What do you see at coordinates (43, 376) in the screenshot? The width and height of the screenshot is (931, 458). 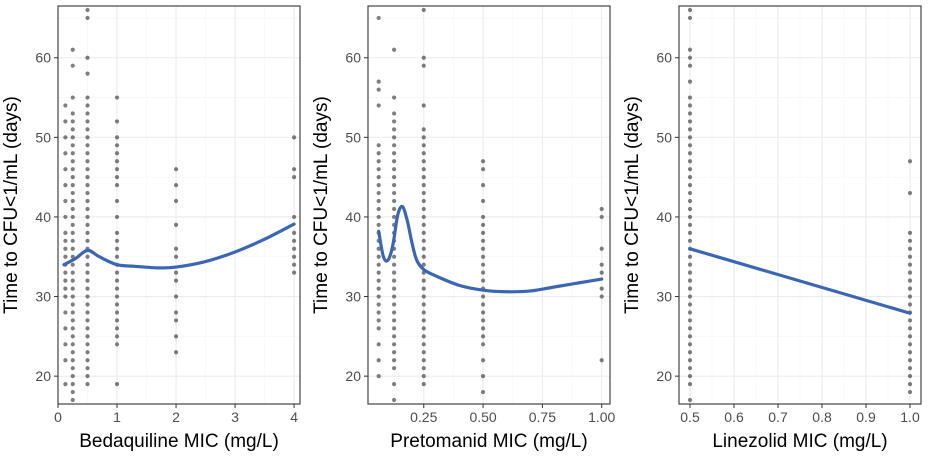 I see `y-tick-label: 20` at bounding box center [43, 376].